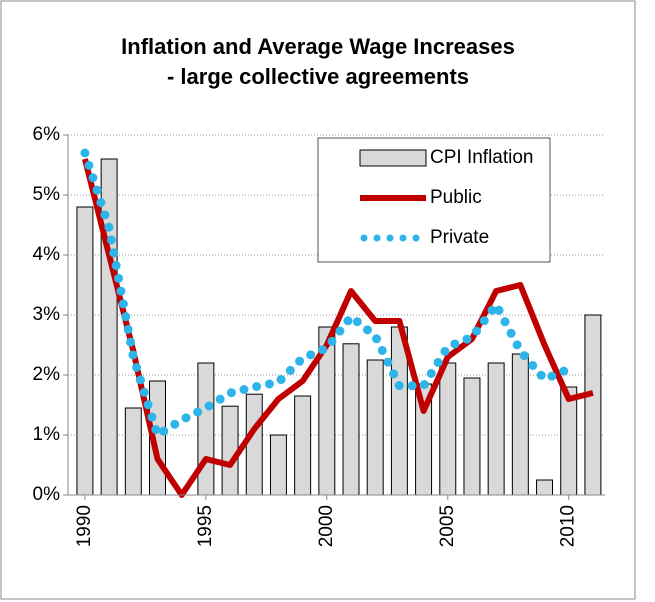 The width and height of the screenshot is (655, 602). I want to click on chart-title: - large collective agreements, so click(318, 76).